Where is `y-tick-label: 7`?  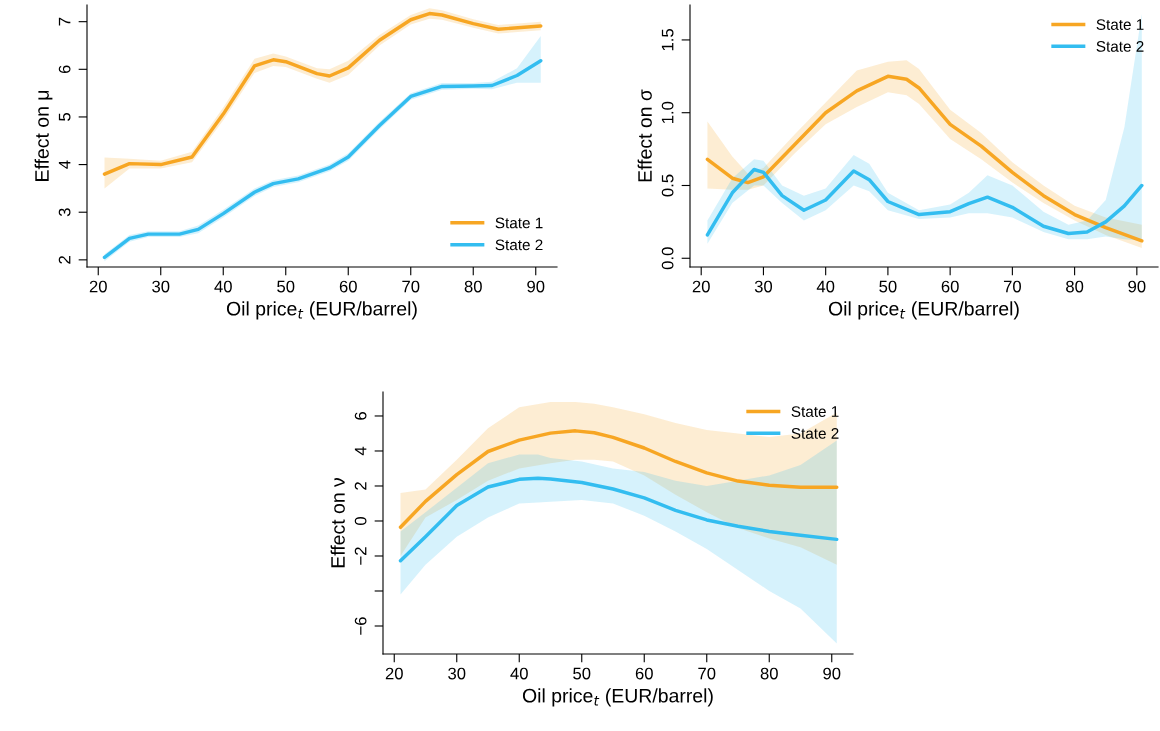 y-tick-label: 7 is located at coordinates (64, 21).